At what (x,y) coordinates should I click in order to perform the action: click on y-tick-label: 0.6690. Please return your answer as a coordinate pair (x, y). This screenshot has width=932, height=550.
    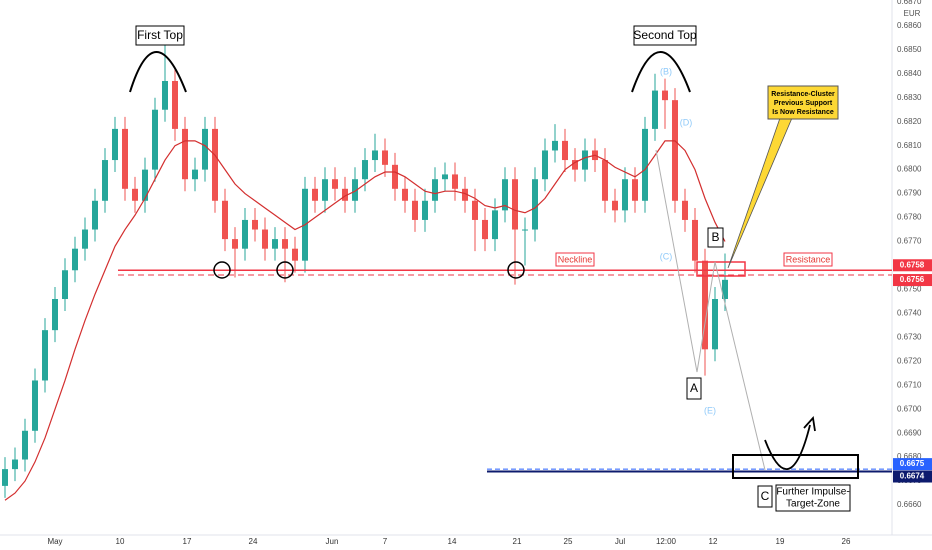
    Looking at the image, I should click on (909, 432).